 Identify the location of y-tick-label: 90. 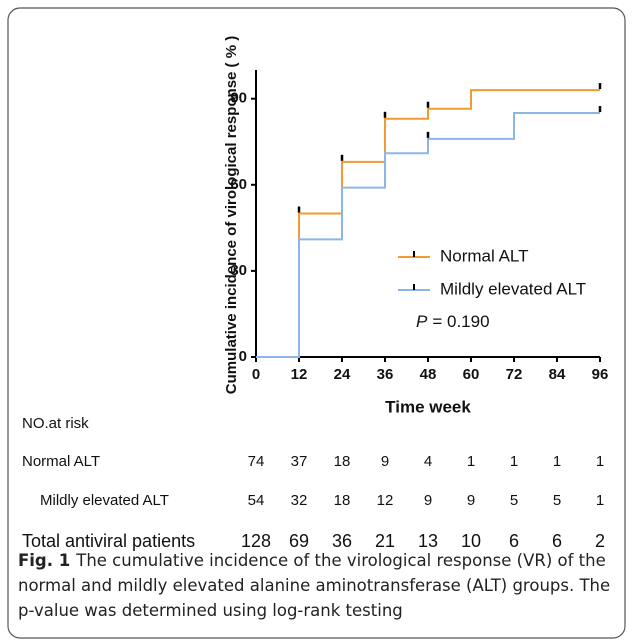
(238, 98).